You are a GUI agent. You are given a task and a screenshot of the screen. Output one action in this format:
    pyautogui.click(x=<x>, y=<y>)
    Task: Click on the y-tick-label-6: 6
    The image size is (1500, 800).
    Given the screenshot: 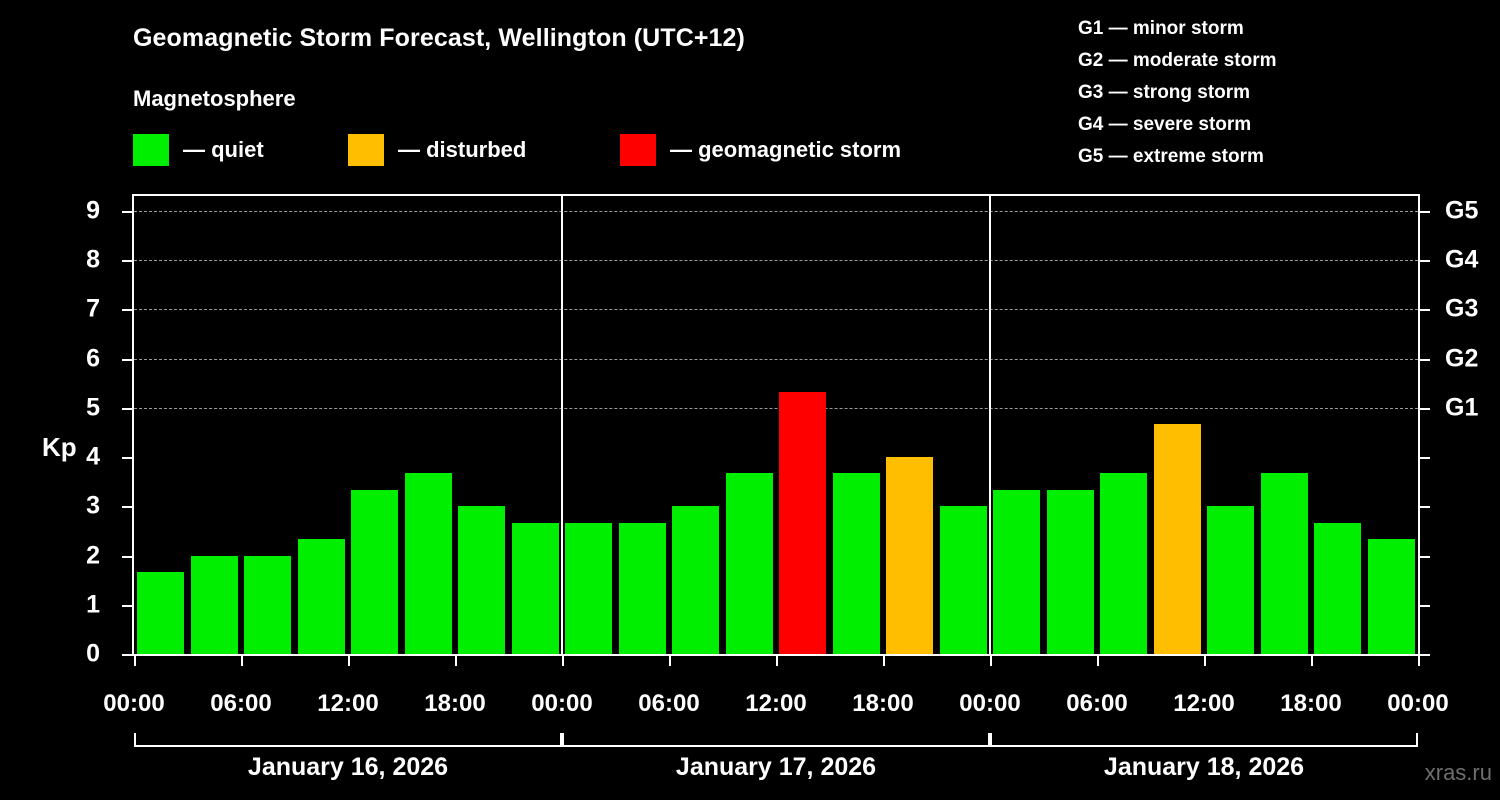 What is the action you would take?
    pyautogui.click(x=93, y=358)
    